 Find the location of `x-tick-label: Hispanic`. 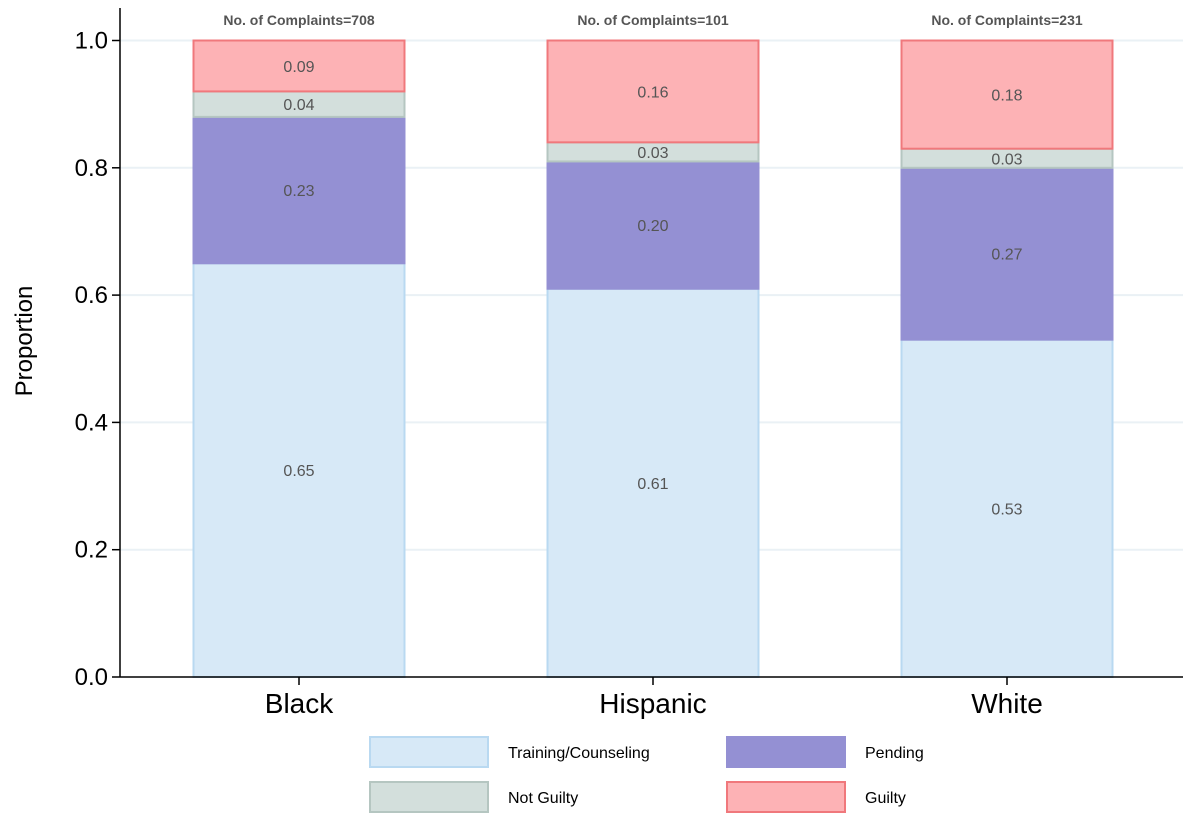

x-tick-label: Hispanic is located at coordinates (652, 703).